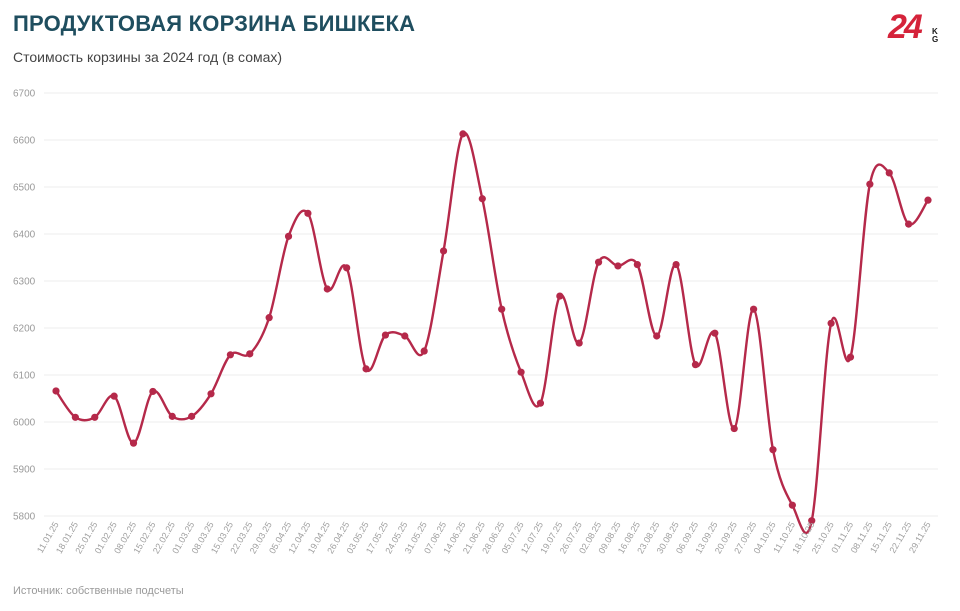 Image resolution: width=960 pixels, height=611 pixels. What do you see at coordinates (24, 282) in the screenshot?
I see `y-tick-label: 6300` at bounding box center [24, 282].